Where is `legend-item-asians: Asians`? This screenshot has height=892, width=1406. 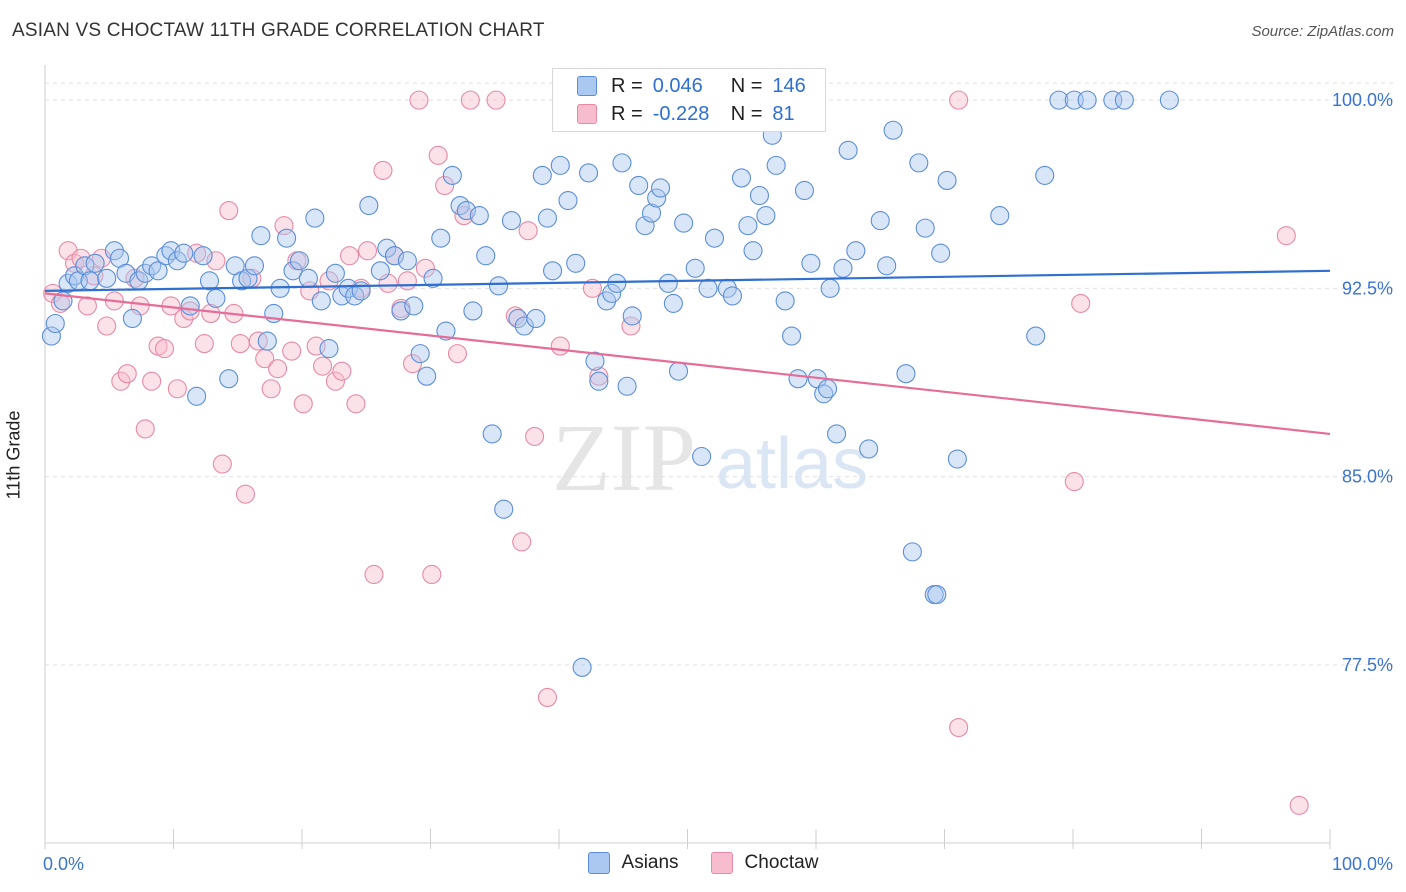 legend-item-asians: Asians is located at coordinates (633, 863).